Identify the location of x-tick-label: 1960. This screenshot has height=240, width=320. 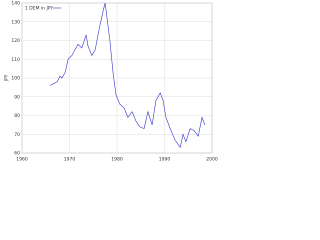
(22, 160).